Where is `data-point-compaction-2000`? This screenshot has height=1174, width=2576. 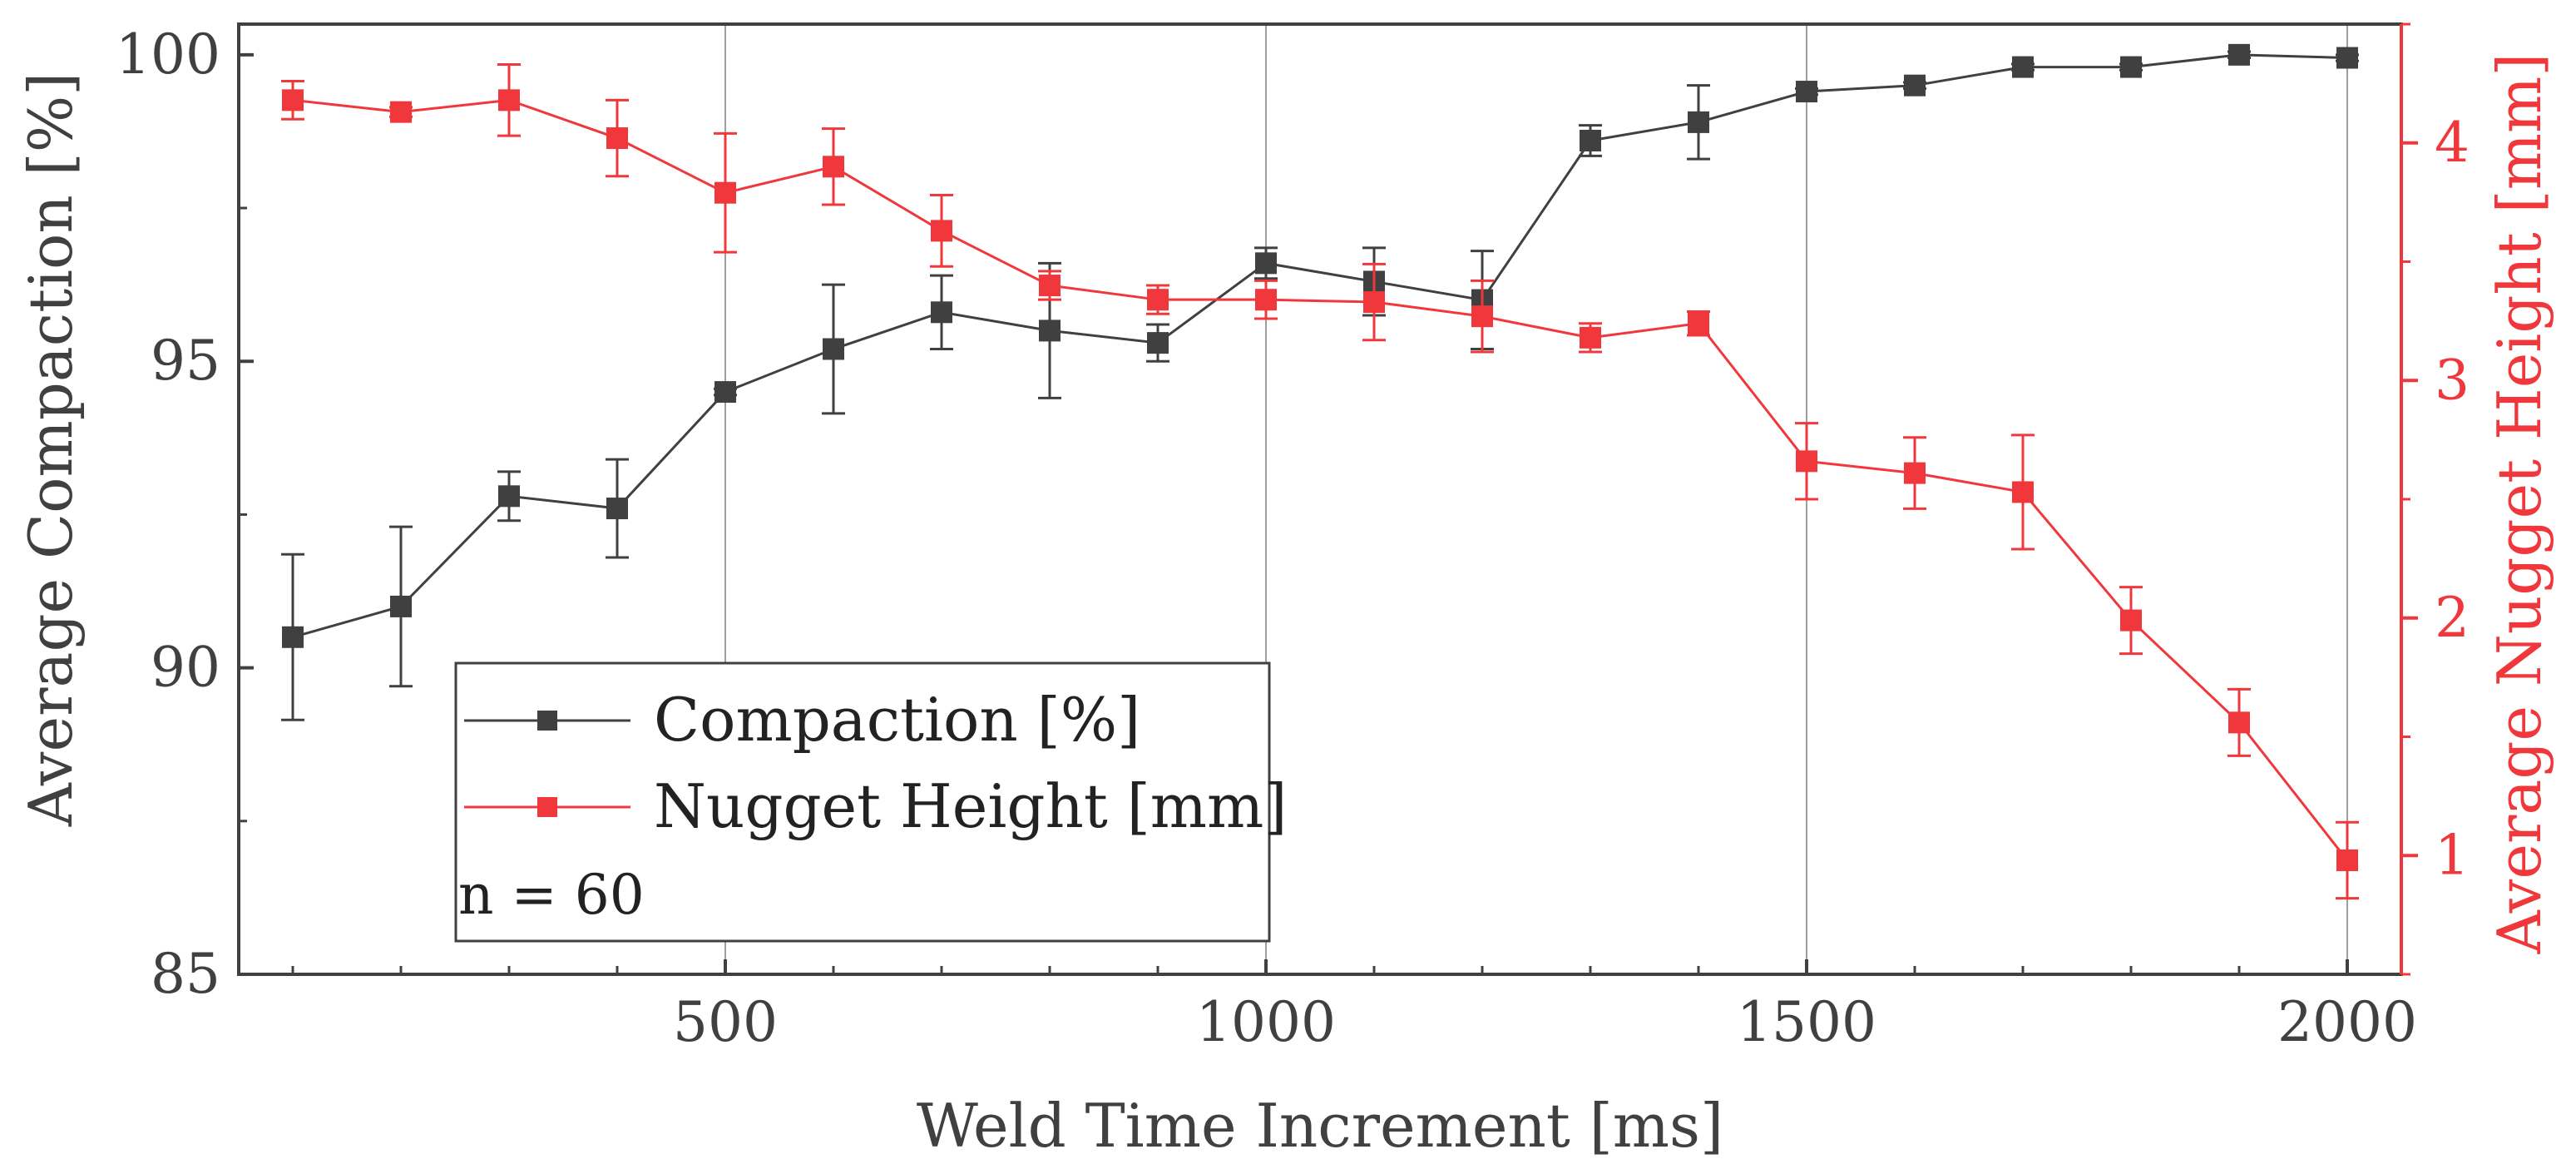 data-point-compaction-2000 is located at coordinates (2347, 58).